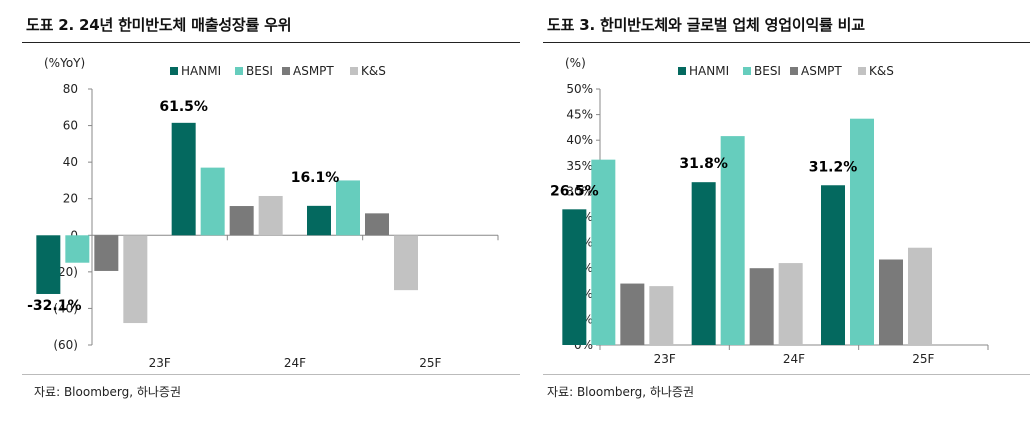 This screenshot has height=432, width=1030. I want to click on data-label-hanmi-25f: 16.1%, so click(315, 178).